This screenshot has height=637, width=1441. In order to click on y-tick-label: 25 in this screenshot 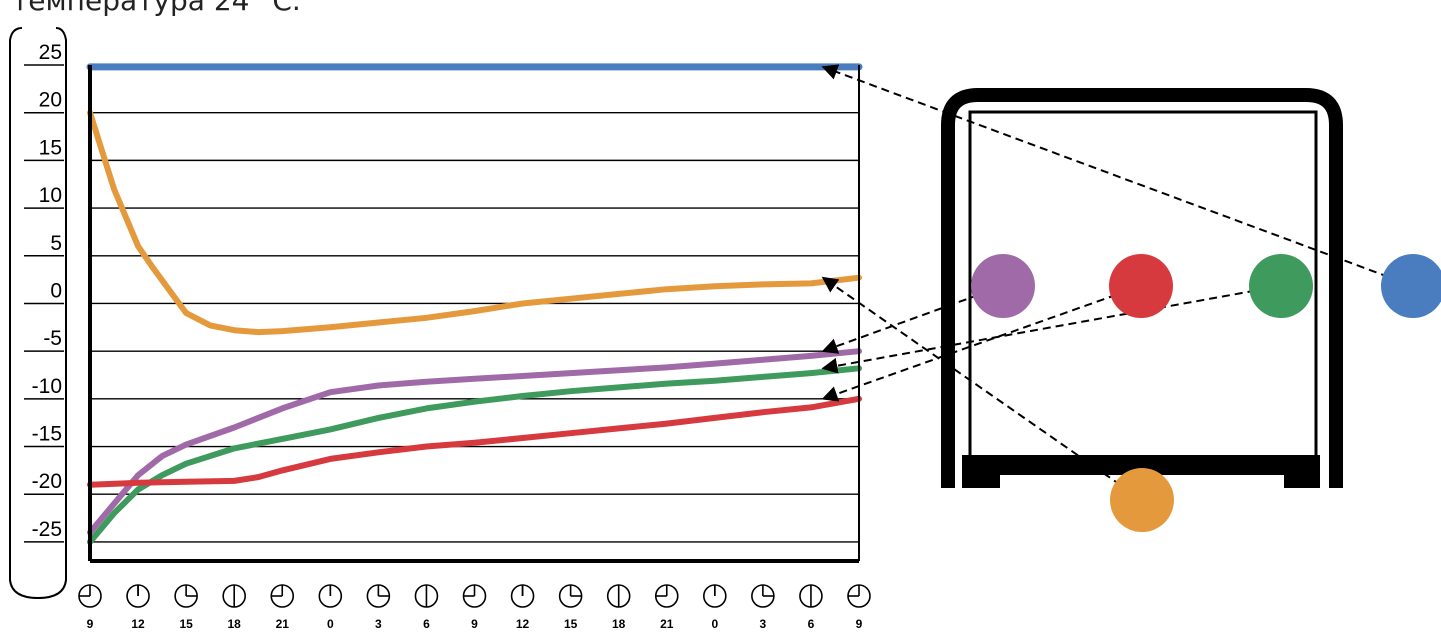, I will do `click(50, 52)`.